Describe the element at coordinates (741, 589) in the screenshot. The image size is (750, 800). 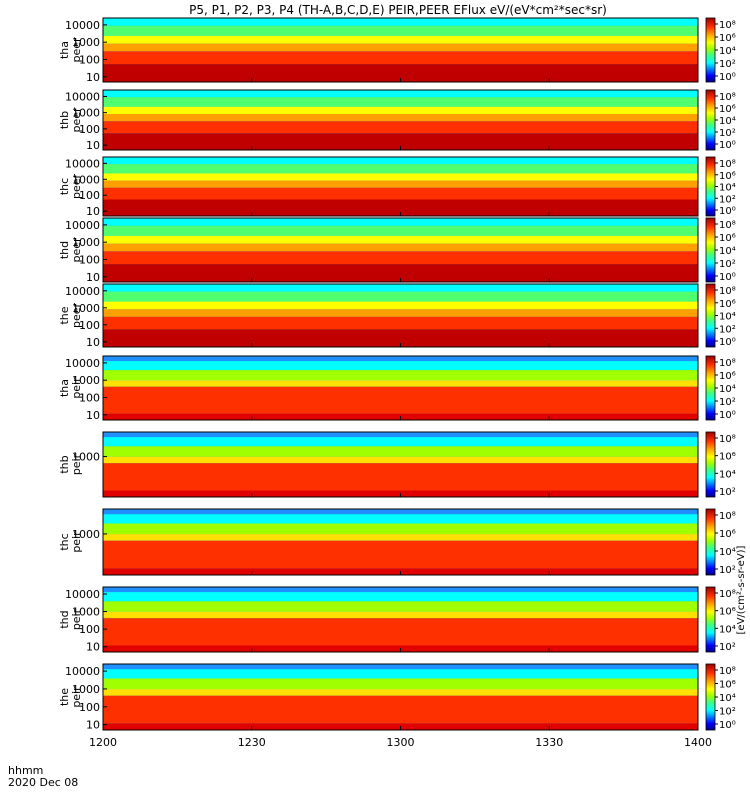
I see `colorbar-axis-label: [eV/(cm²-s-sr-eV)]` at that location.